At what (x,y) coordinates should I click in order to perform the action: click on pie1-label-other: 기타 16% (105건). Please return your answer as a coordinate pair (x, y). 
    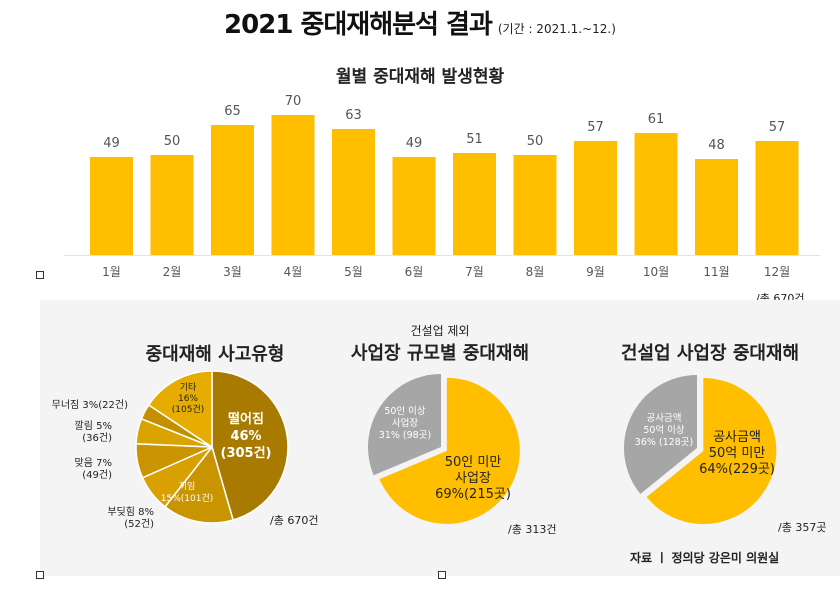
    Looking at the image, I should click on (188, 398).